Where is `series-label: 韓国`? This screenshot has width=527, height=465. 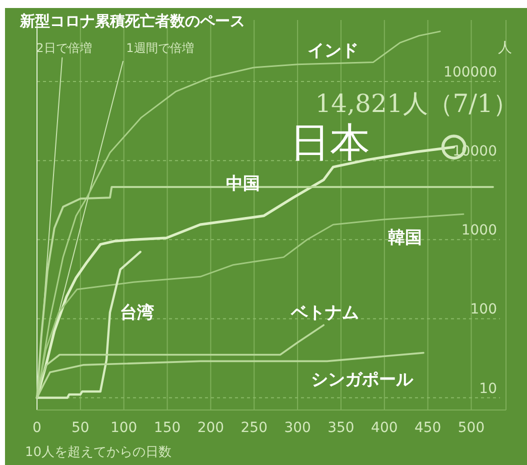
series-label: 韓国 is located at coordinates (405, 238).